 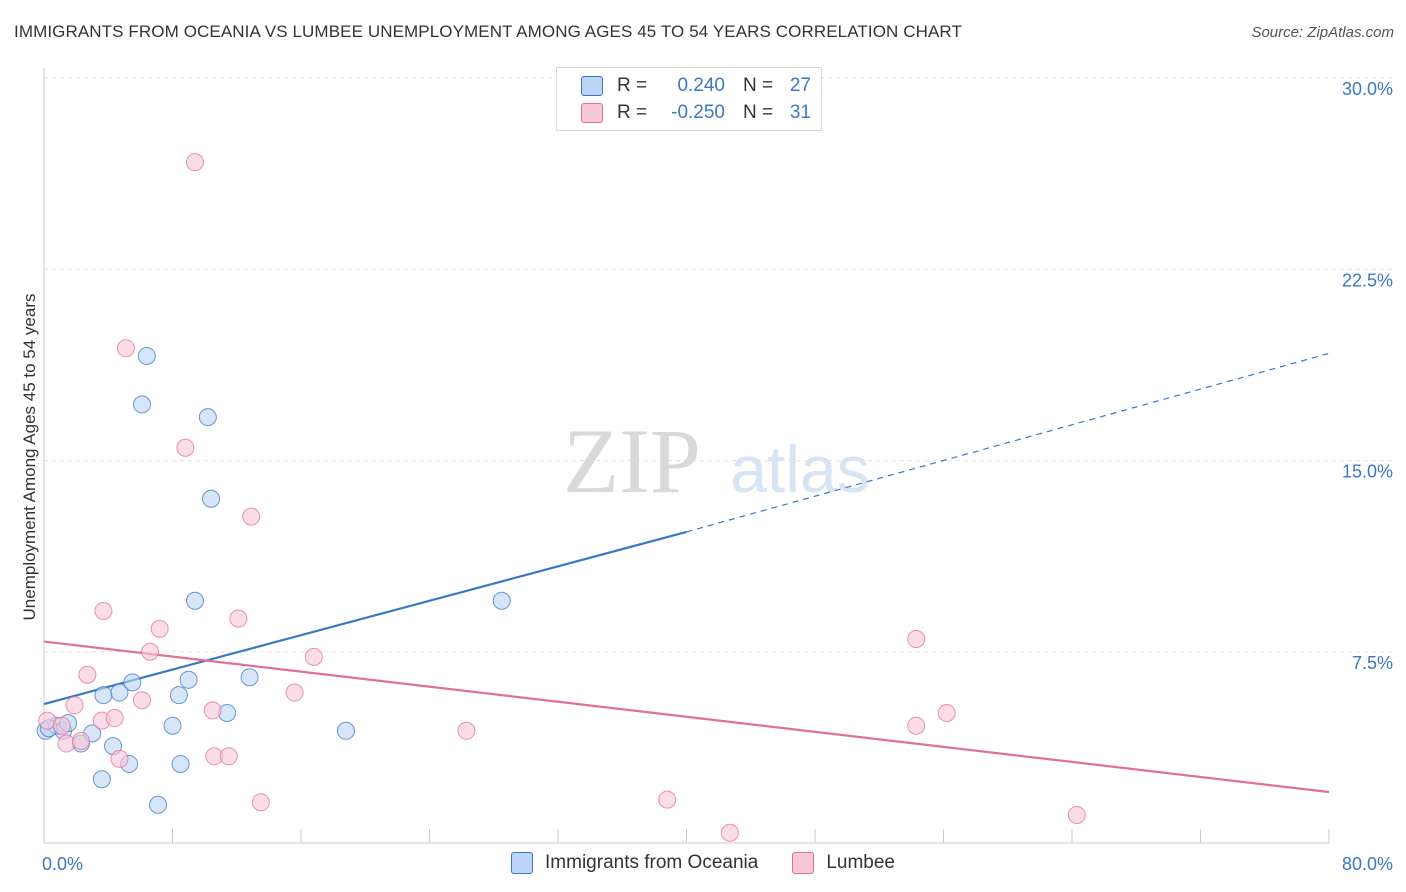 I want to click on x-tick-labels: 0.0% 80.0%, so click(x=717, y=864).